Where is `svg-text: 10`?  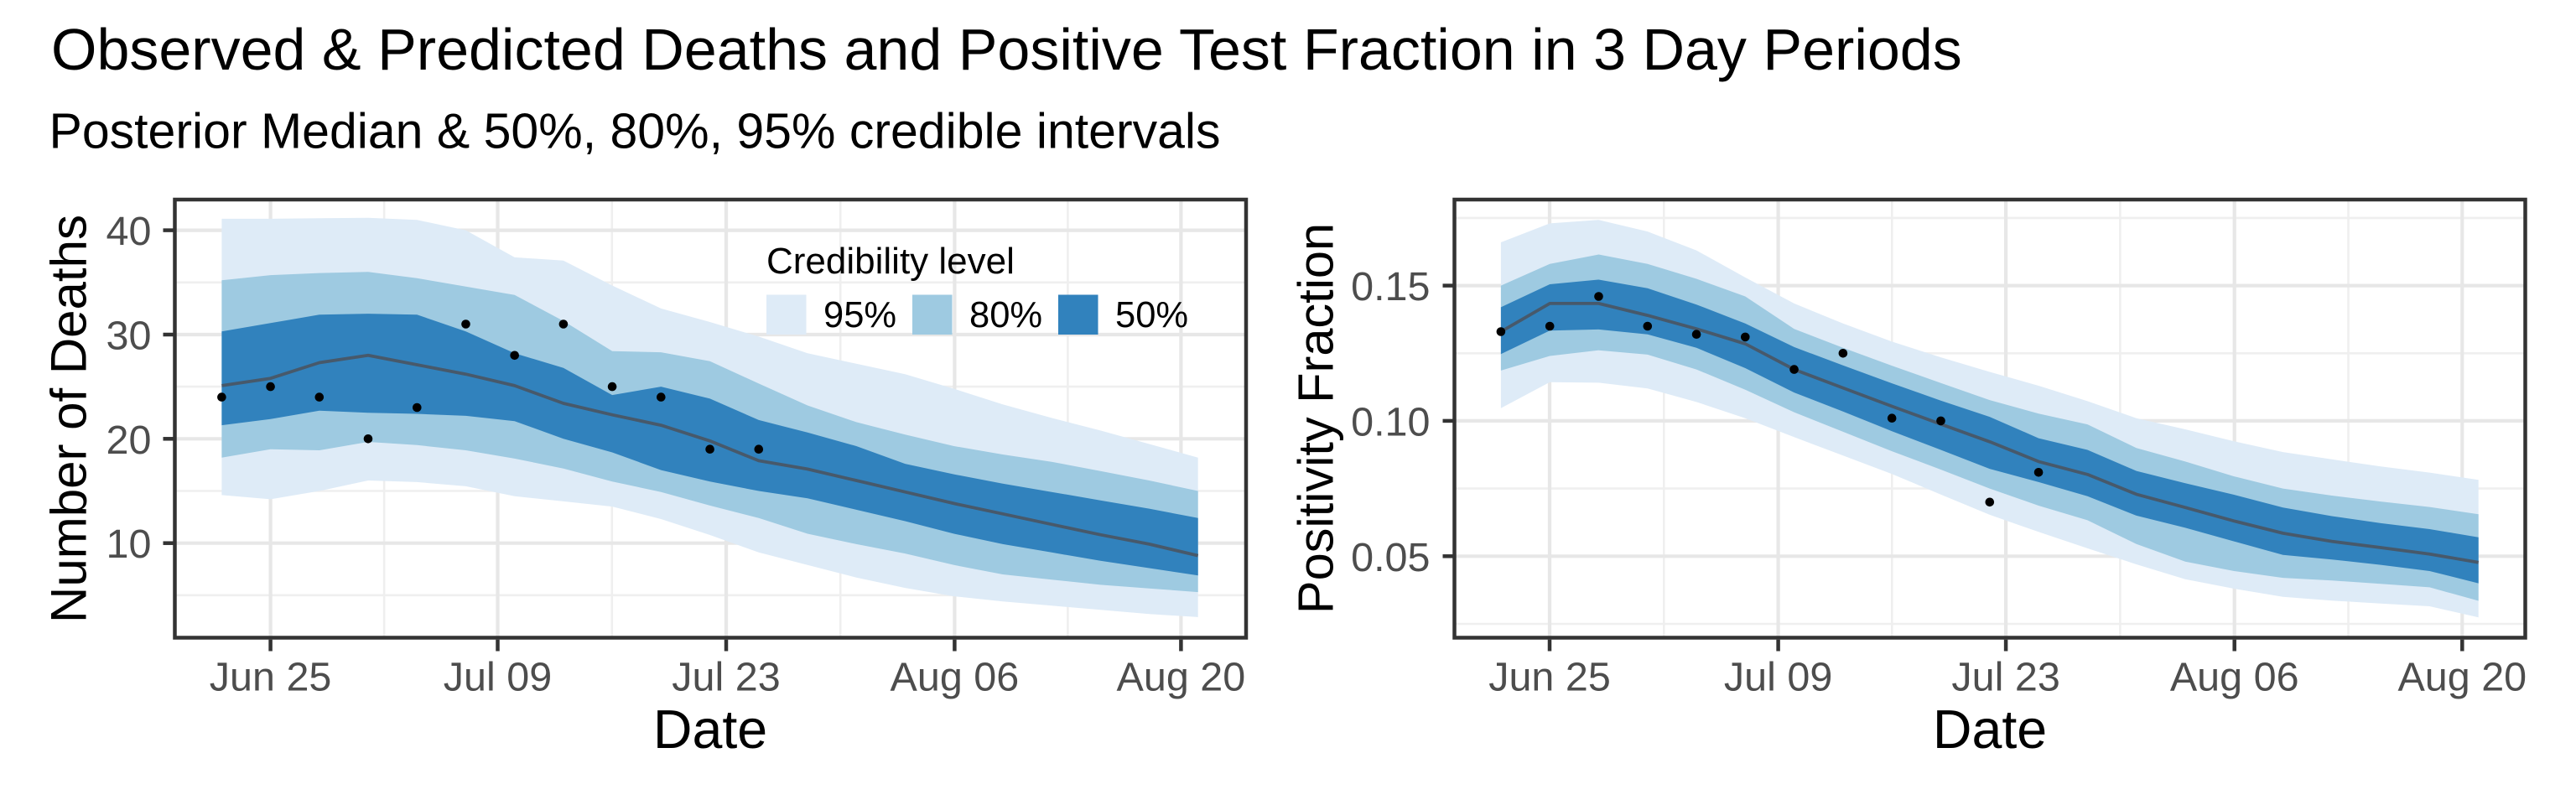 svg-text: 10 is located at coordinates (129, 544).